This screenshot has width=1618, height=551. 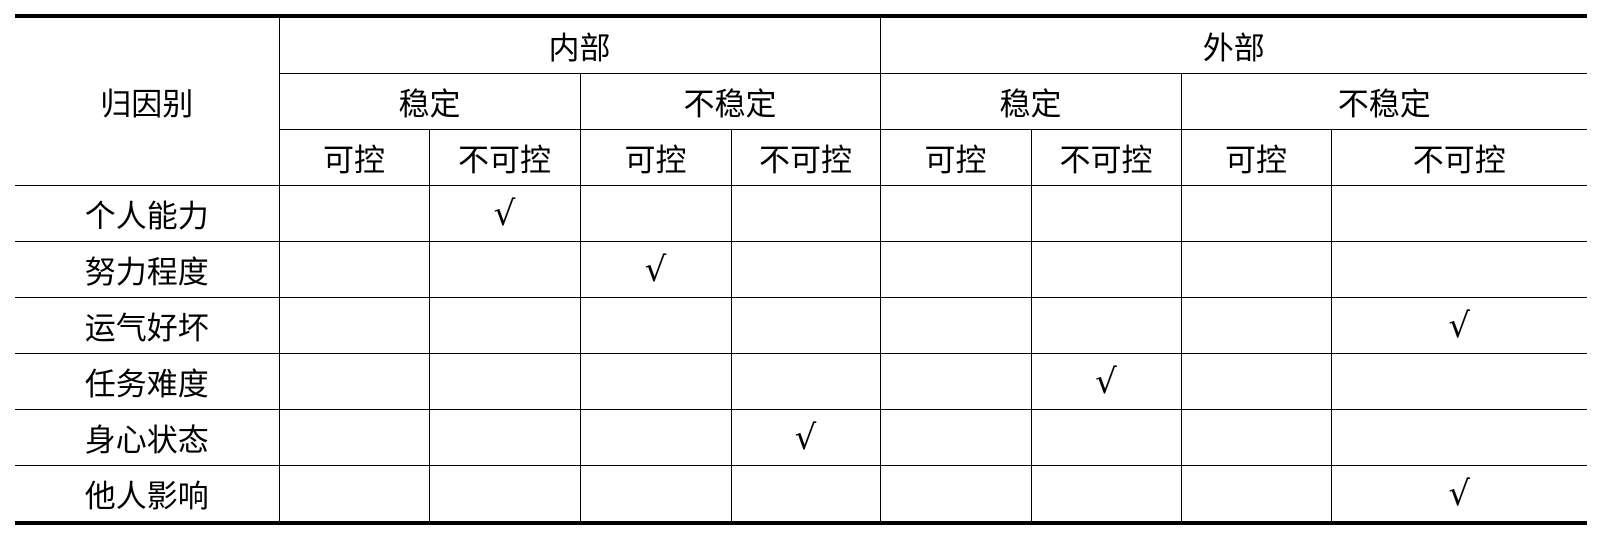 I want to click on row-label: 任务难度, so click(x=147, y=381).